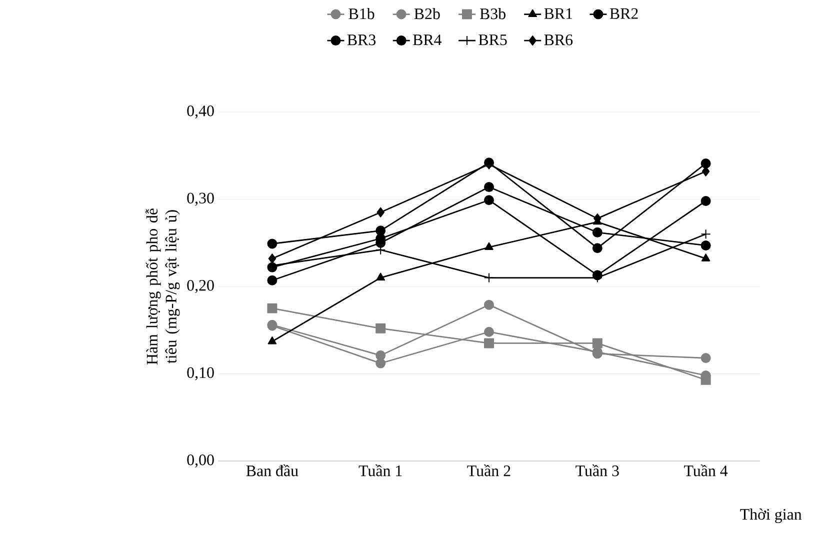 The image size is (835, 545). I want to click on x-tick-label: Tuần 4, so click(706, 470).